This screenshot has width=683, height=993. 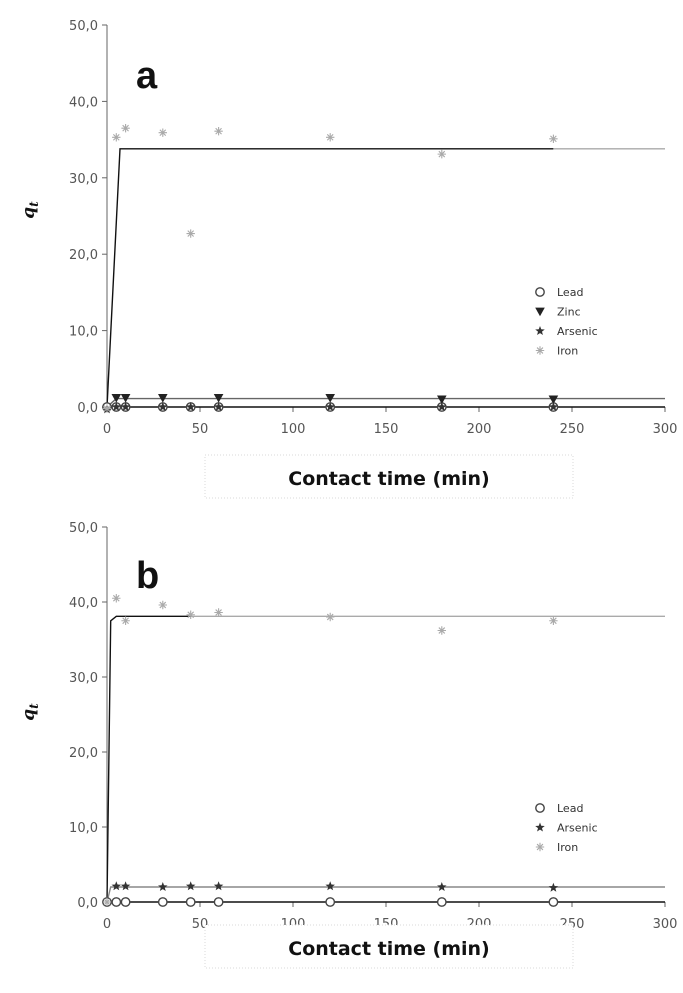 What do you see at coordinates (569, 312) in the screenshot?
I see `legend-label-zinc: Zinc` at bounding box center [569, 312].